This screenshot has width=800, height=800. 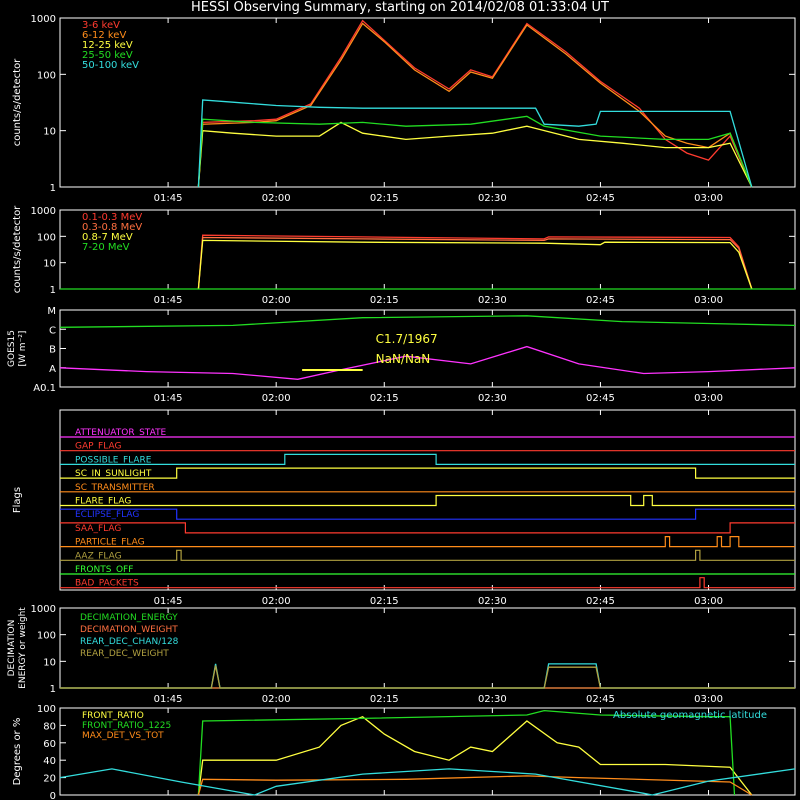 What do you see at coordinates (98, 529) in the screenshot?
I see `flag-label: SAA_FLAG` at bounding box center [98, 529].